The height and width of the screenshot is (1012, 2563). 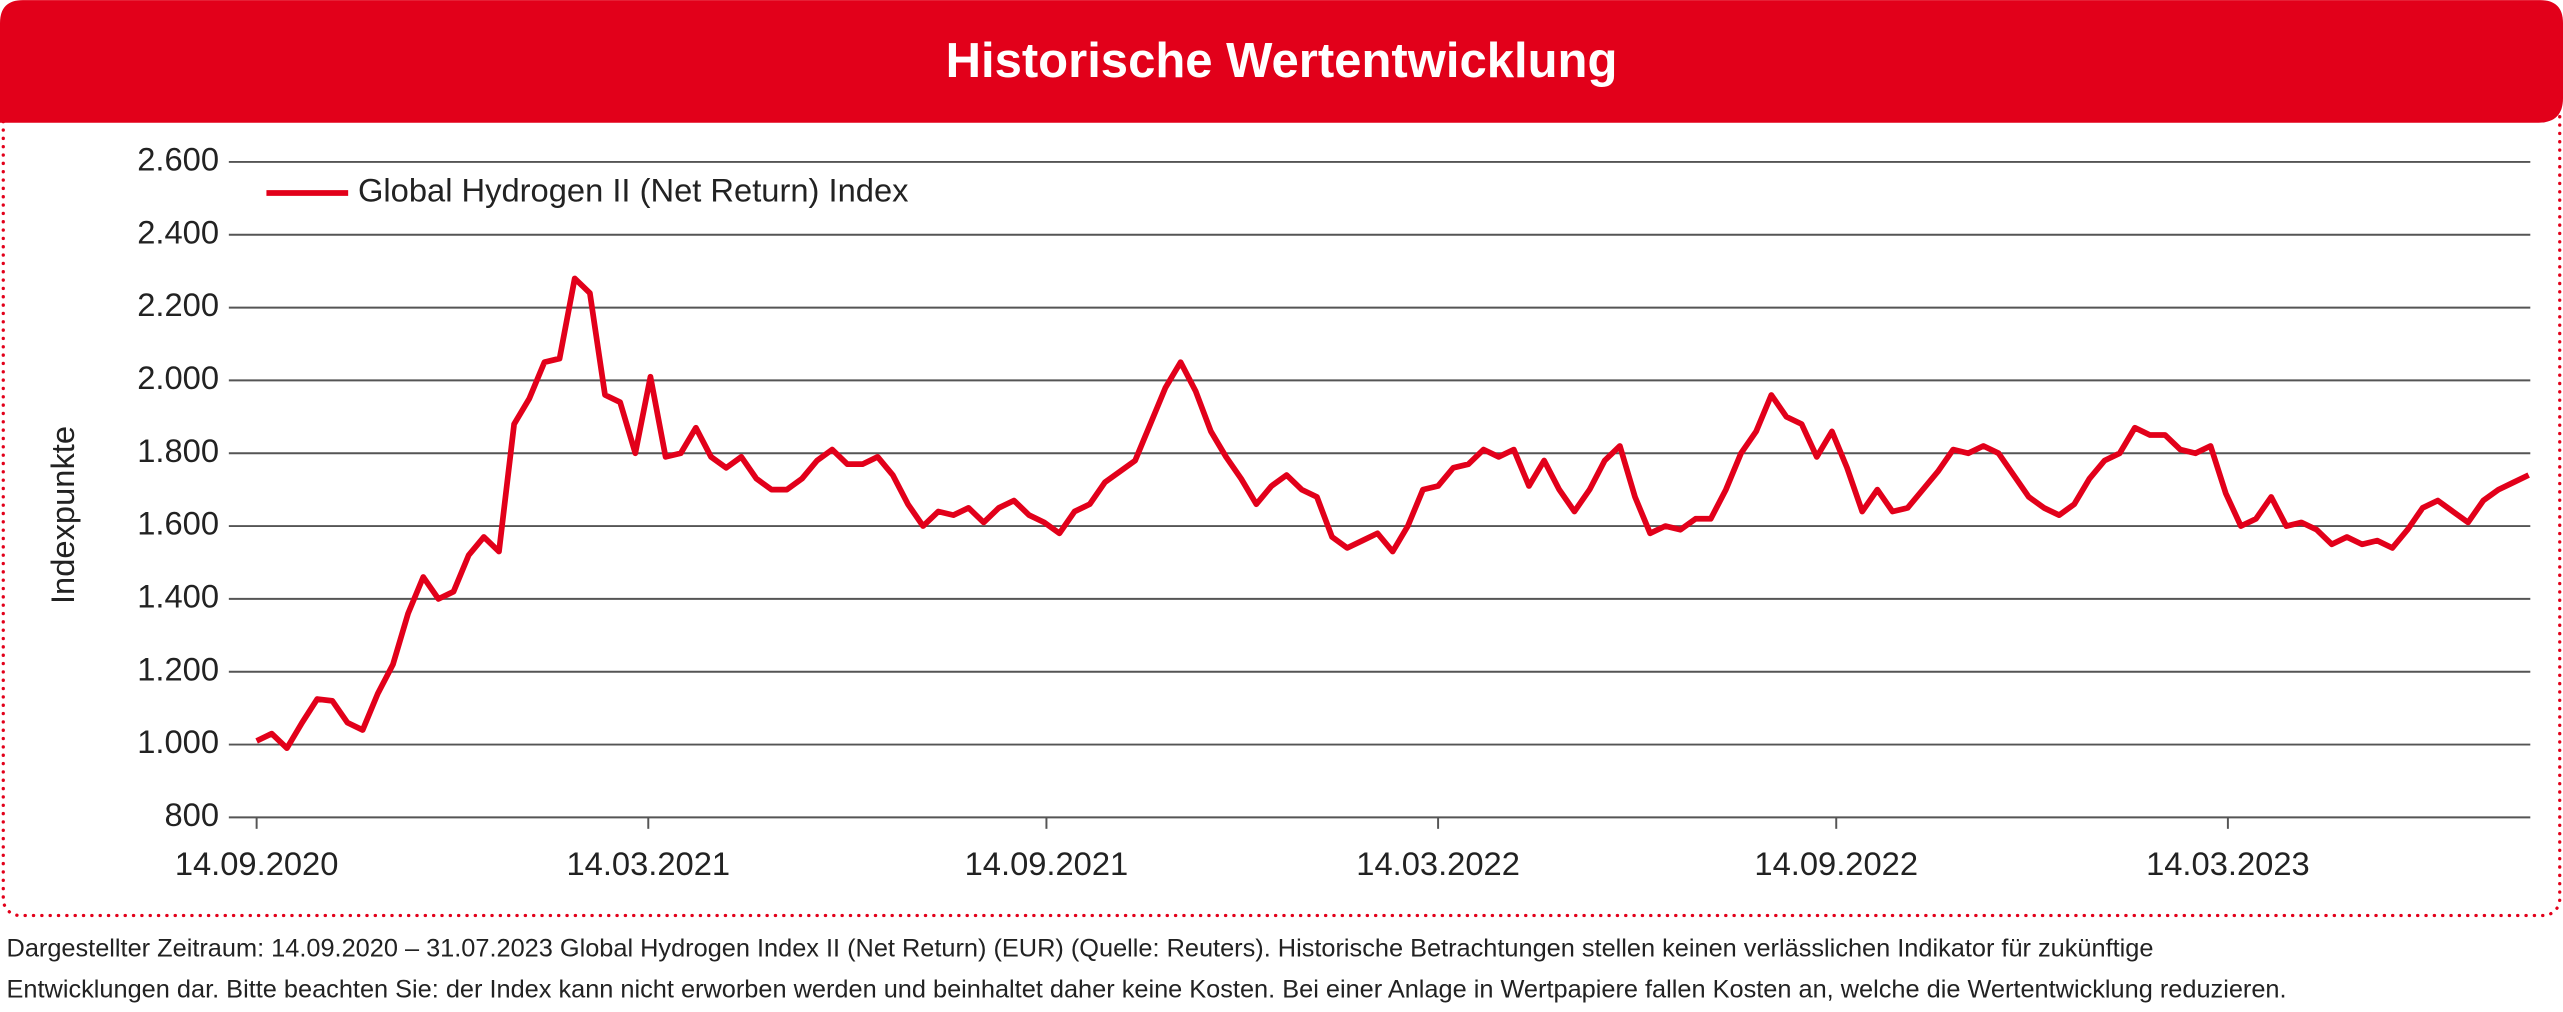 What do you see at coordinates (62, 515) in the screenshot?
I see `y-axis-title: Indexpunkte` at bounding box center [62, 515].